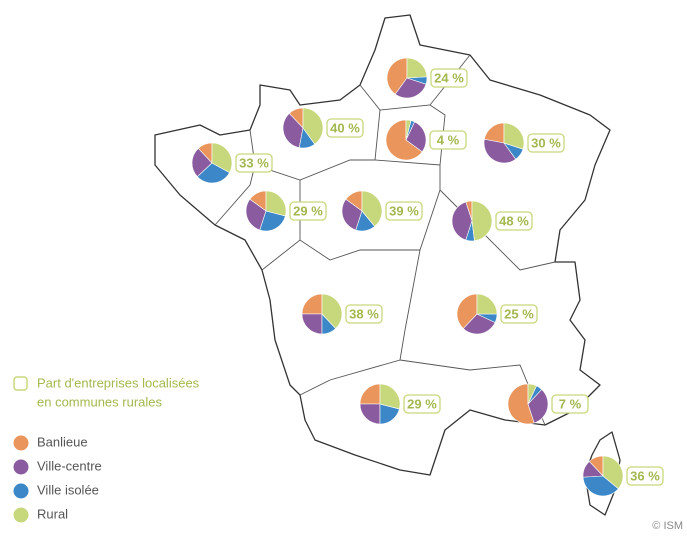  What do you see at coordinates (667, 526) in the screenshot?
I see `credit: © ISM` at bounding box center [667, 526].